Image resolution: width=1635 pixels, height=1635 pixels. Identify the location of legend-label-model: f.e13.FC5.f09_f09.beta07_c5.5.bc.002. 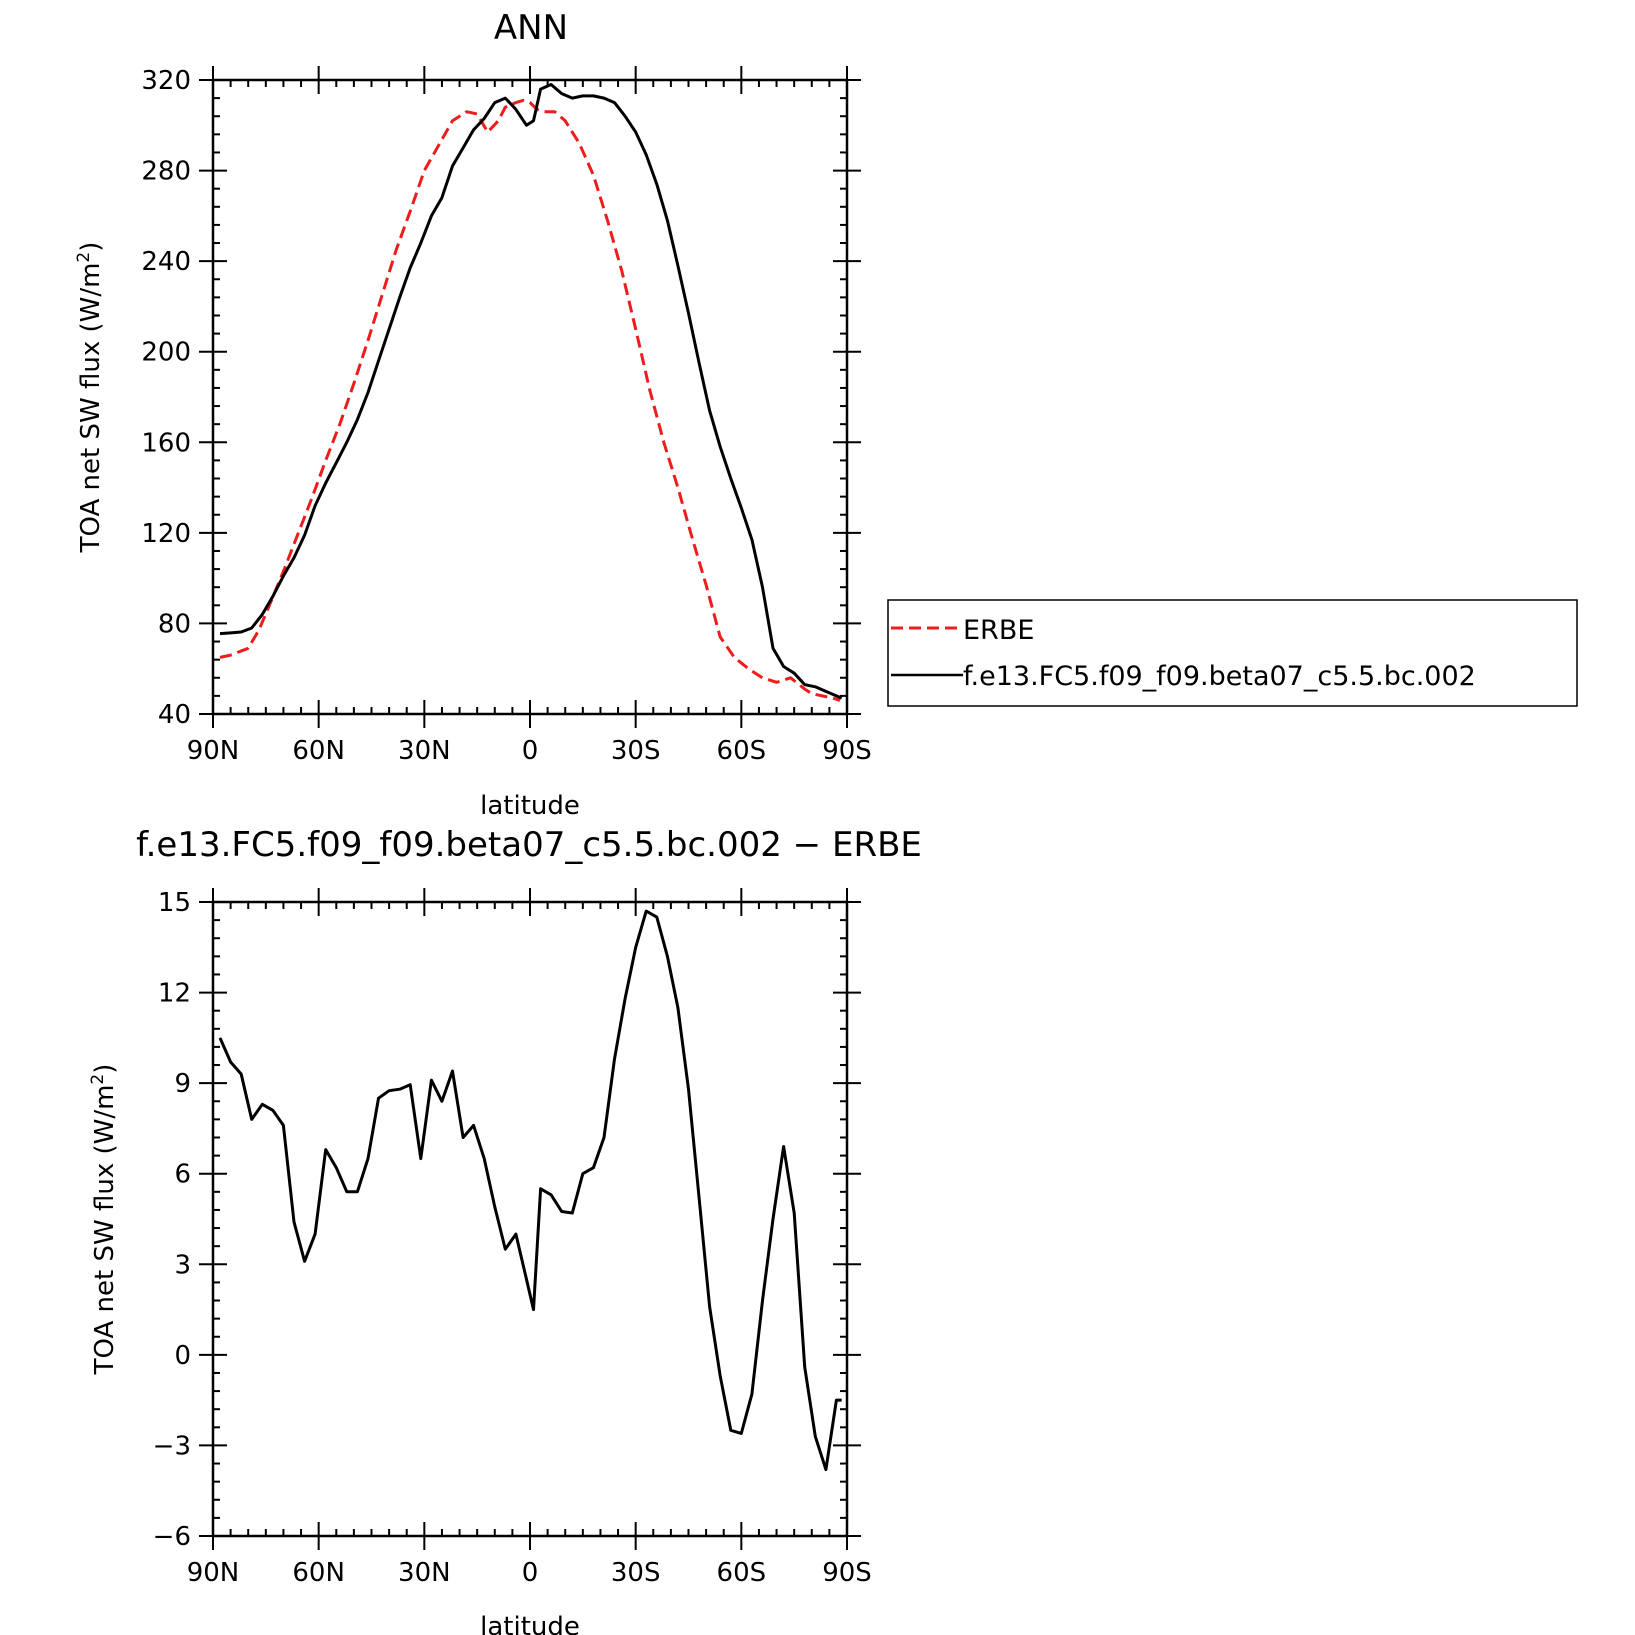
(1219, 676).